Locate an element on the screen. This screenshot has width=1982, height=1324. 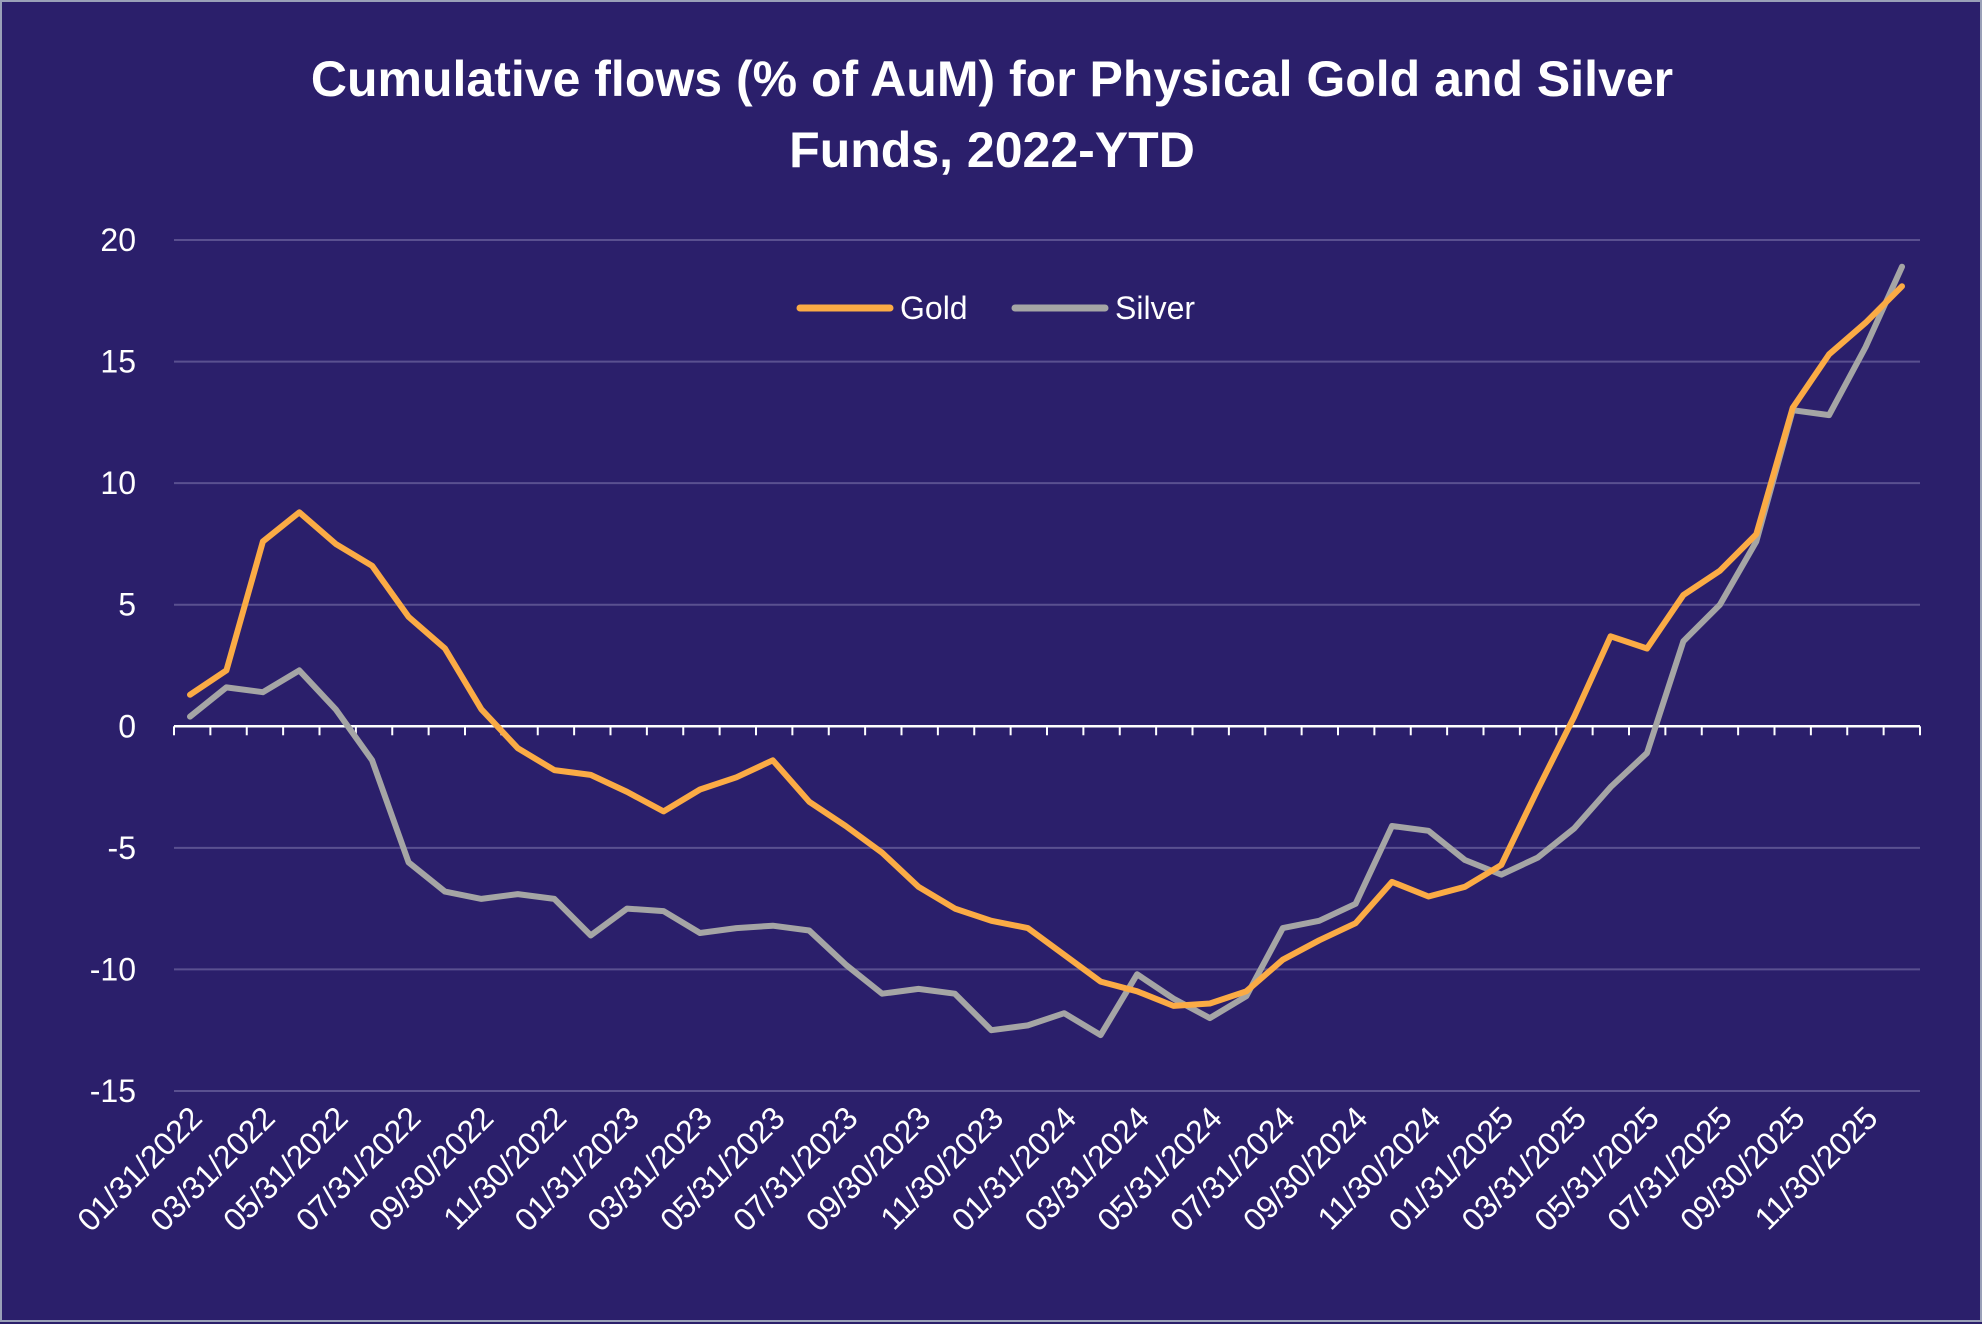
y-tick-label: -5 is located at coordinates (122, 848).